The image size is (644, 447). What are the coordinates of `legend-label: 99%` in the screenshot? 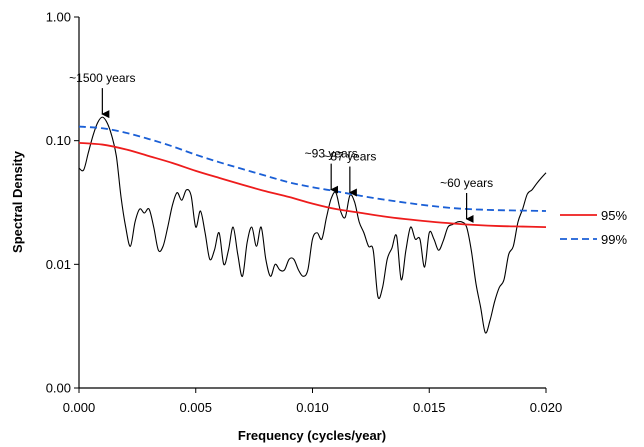 It's located at (614, 239).